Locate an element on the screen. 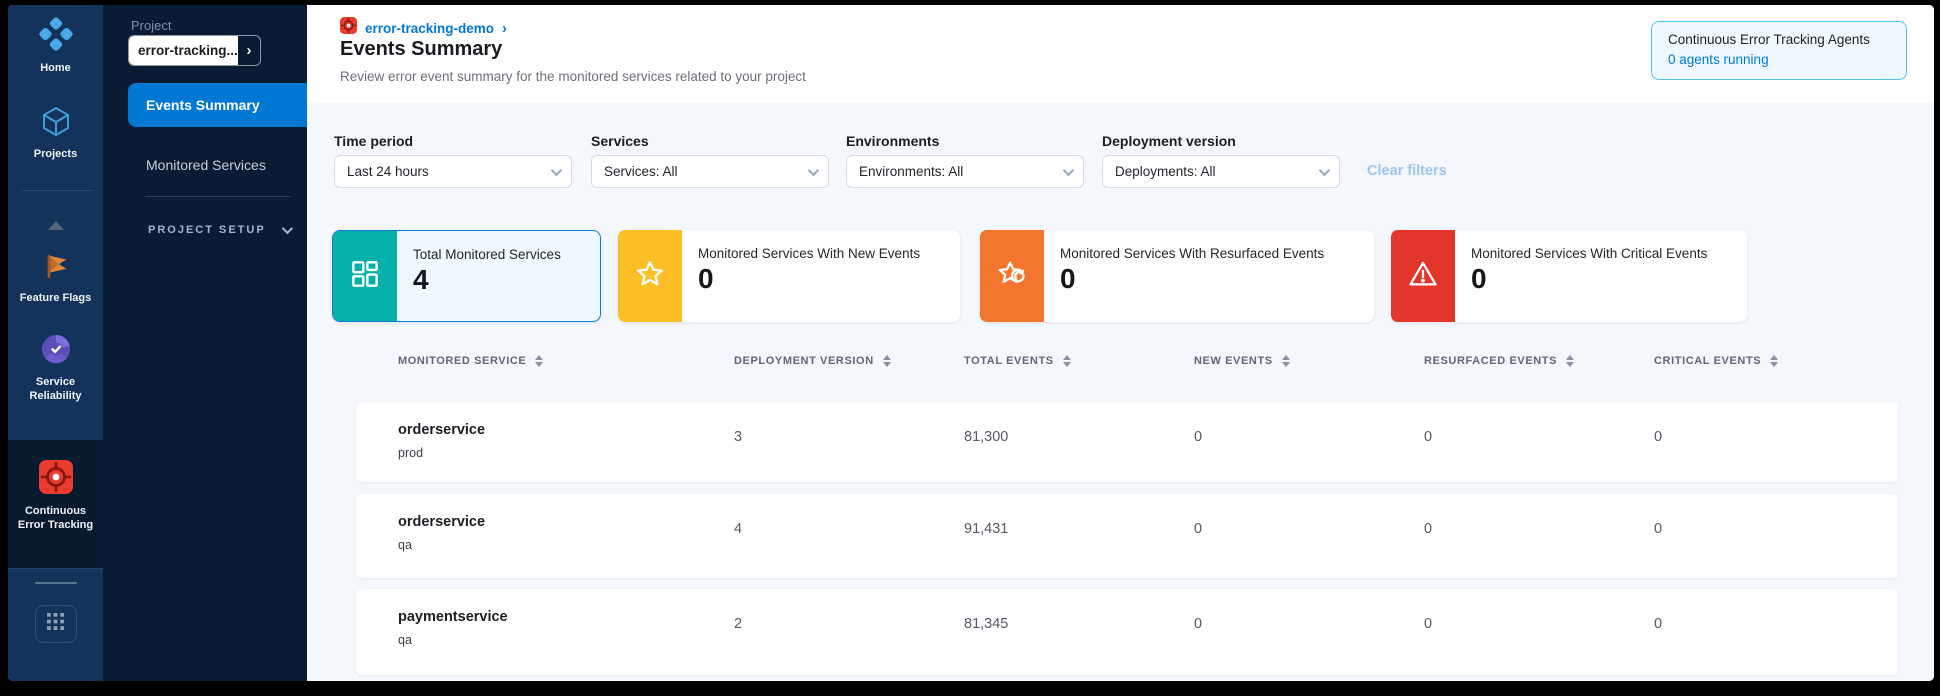 This screenshot has height=696, width=1940. nav-item-service-reliability: Service Reliability is located at coordinates (55, 368).